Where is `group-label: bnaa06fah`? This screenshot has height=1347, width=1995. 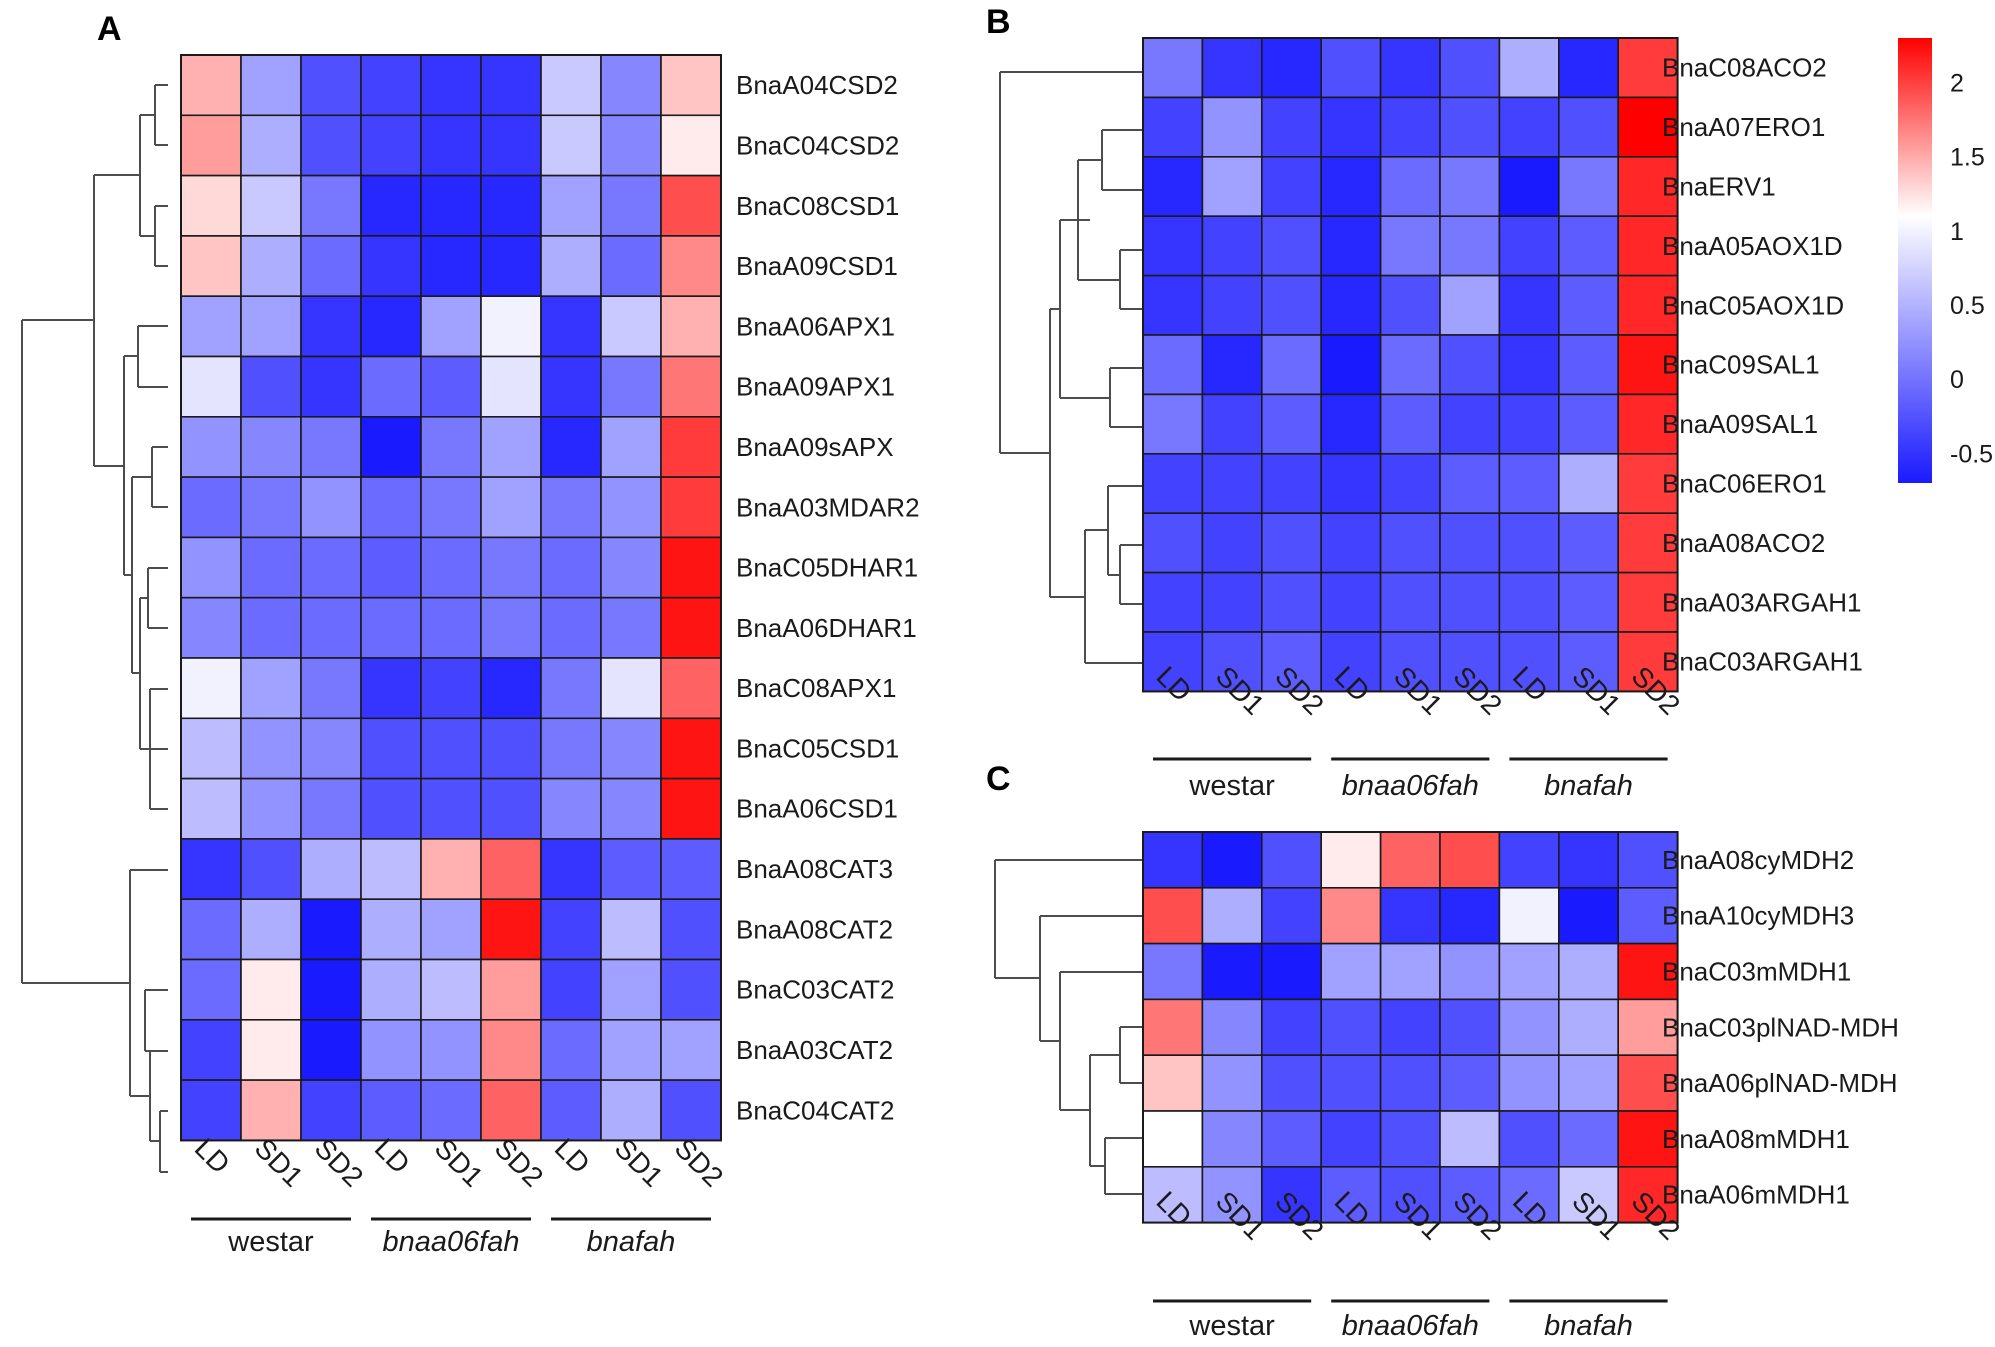
group-label: bnaa06fah is located at coordinates (1410, 1326).